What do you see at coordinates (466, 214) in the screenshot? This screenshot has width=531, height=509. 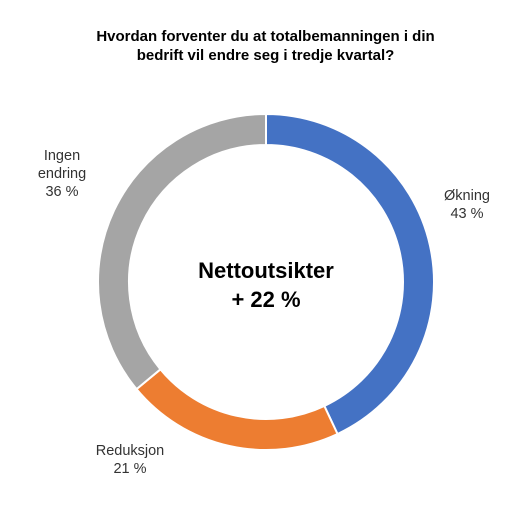 I see `slice-value-label-0: 43 %` at bounding box center [466, 214].